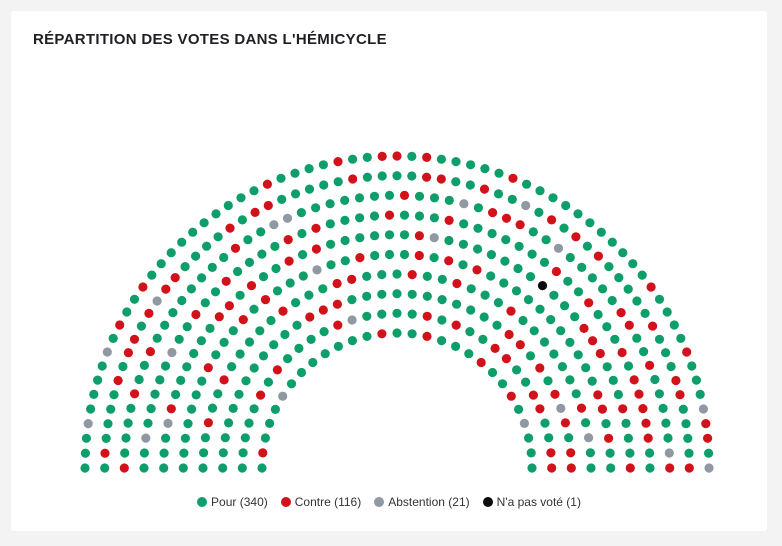  What do you see at coordinates (429, 502) in the screenshot?
I see `legend-label-abstention: Abstention (21)` at bounding box center [429, 502].